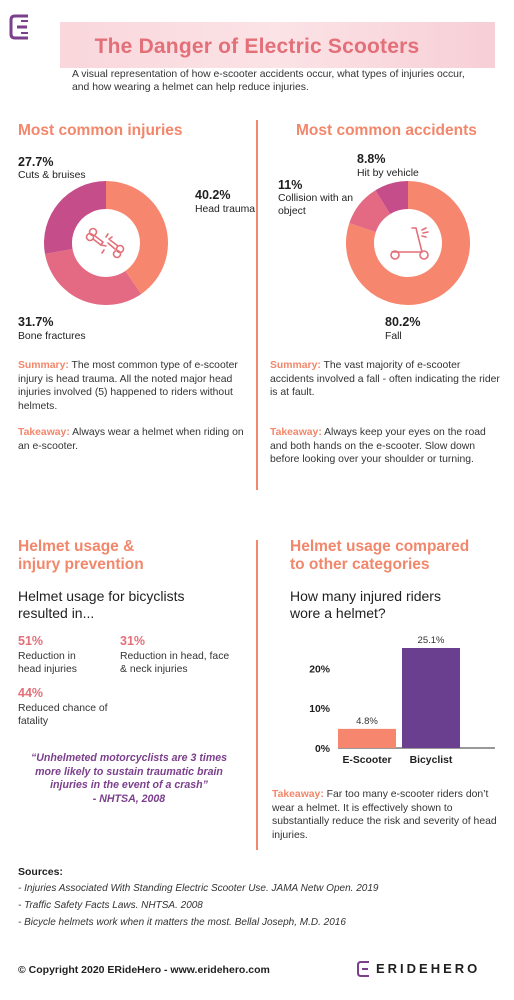 This screenshot has width=514, height=1000. I want to click on helmet-stat-pct-3: 44%, so click(31, 693).